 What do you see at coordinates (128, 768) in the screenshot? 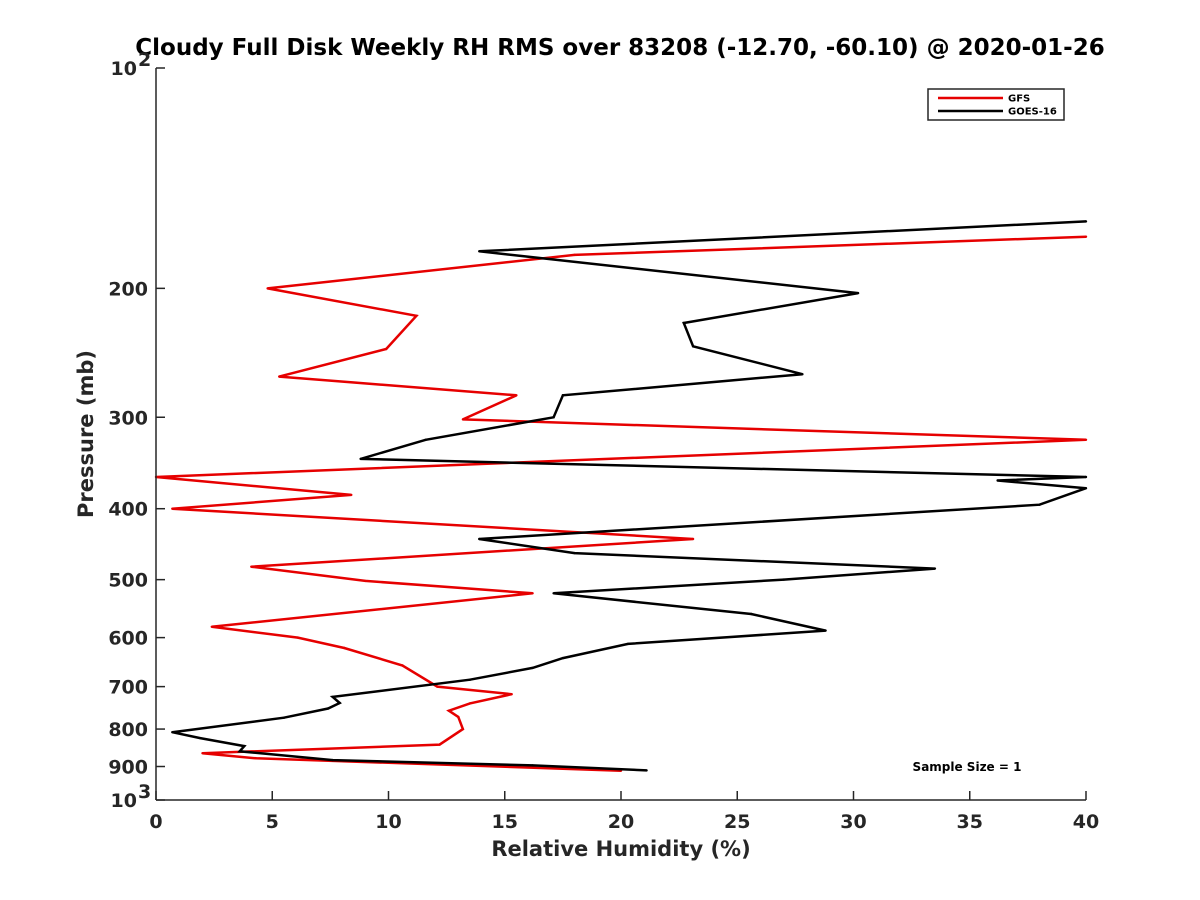
I see `y-tick-label: 900` at bounding box center [128, 768].